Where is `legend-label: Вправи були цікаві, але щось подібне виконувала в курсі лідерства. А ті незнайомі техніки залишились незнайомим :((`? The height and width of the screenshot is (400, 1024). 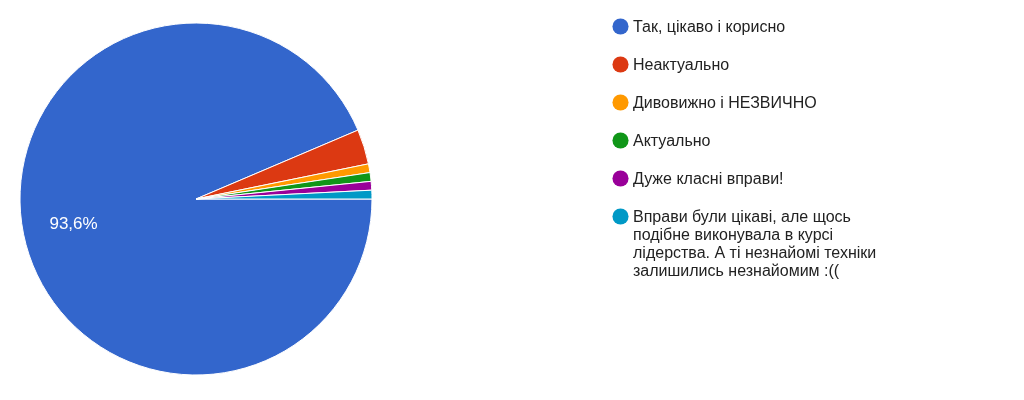 legend-label: Вправи були цікаві, але щось подібне виконувала в курсі лідерства. А ті незнайомі техніки залишились незнайомим :(( is located at coordinates (755, 243).